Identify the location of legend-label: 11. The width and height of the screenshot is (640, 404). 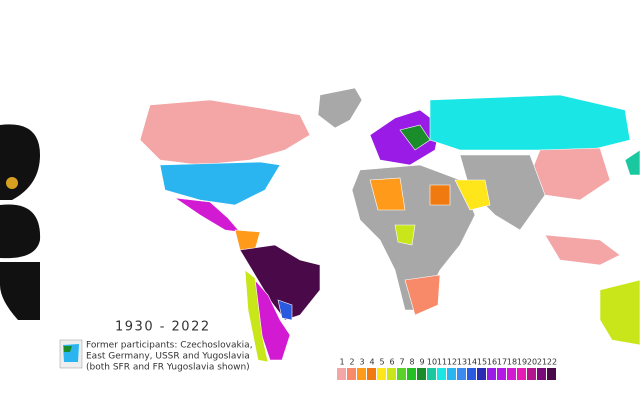
(442, 362).